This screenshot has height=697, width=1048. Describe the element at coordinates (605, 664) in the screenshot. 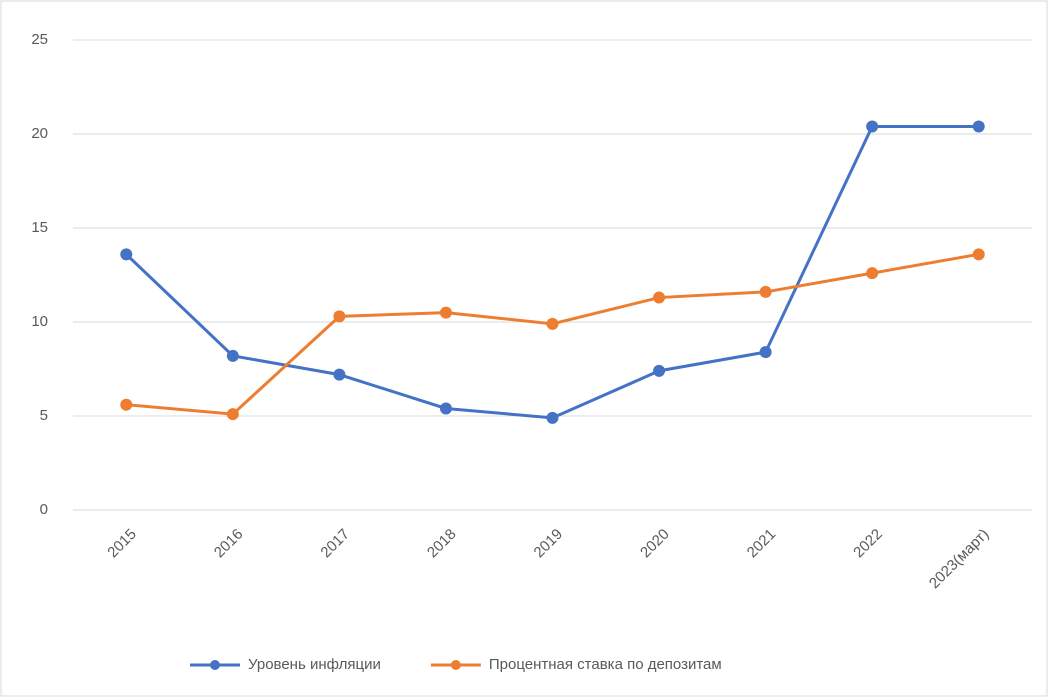

I see `legend-label: Процентная ставка по депозитам` at that location.